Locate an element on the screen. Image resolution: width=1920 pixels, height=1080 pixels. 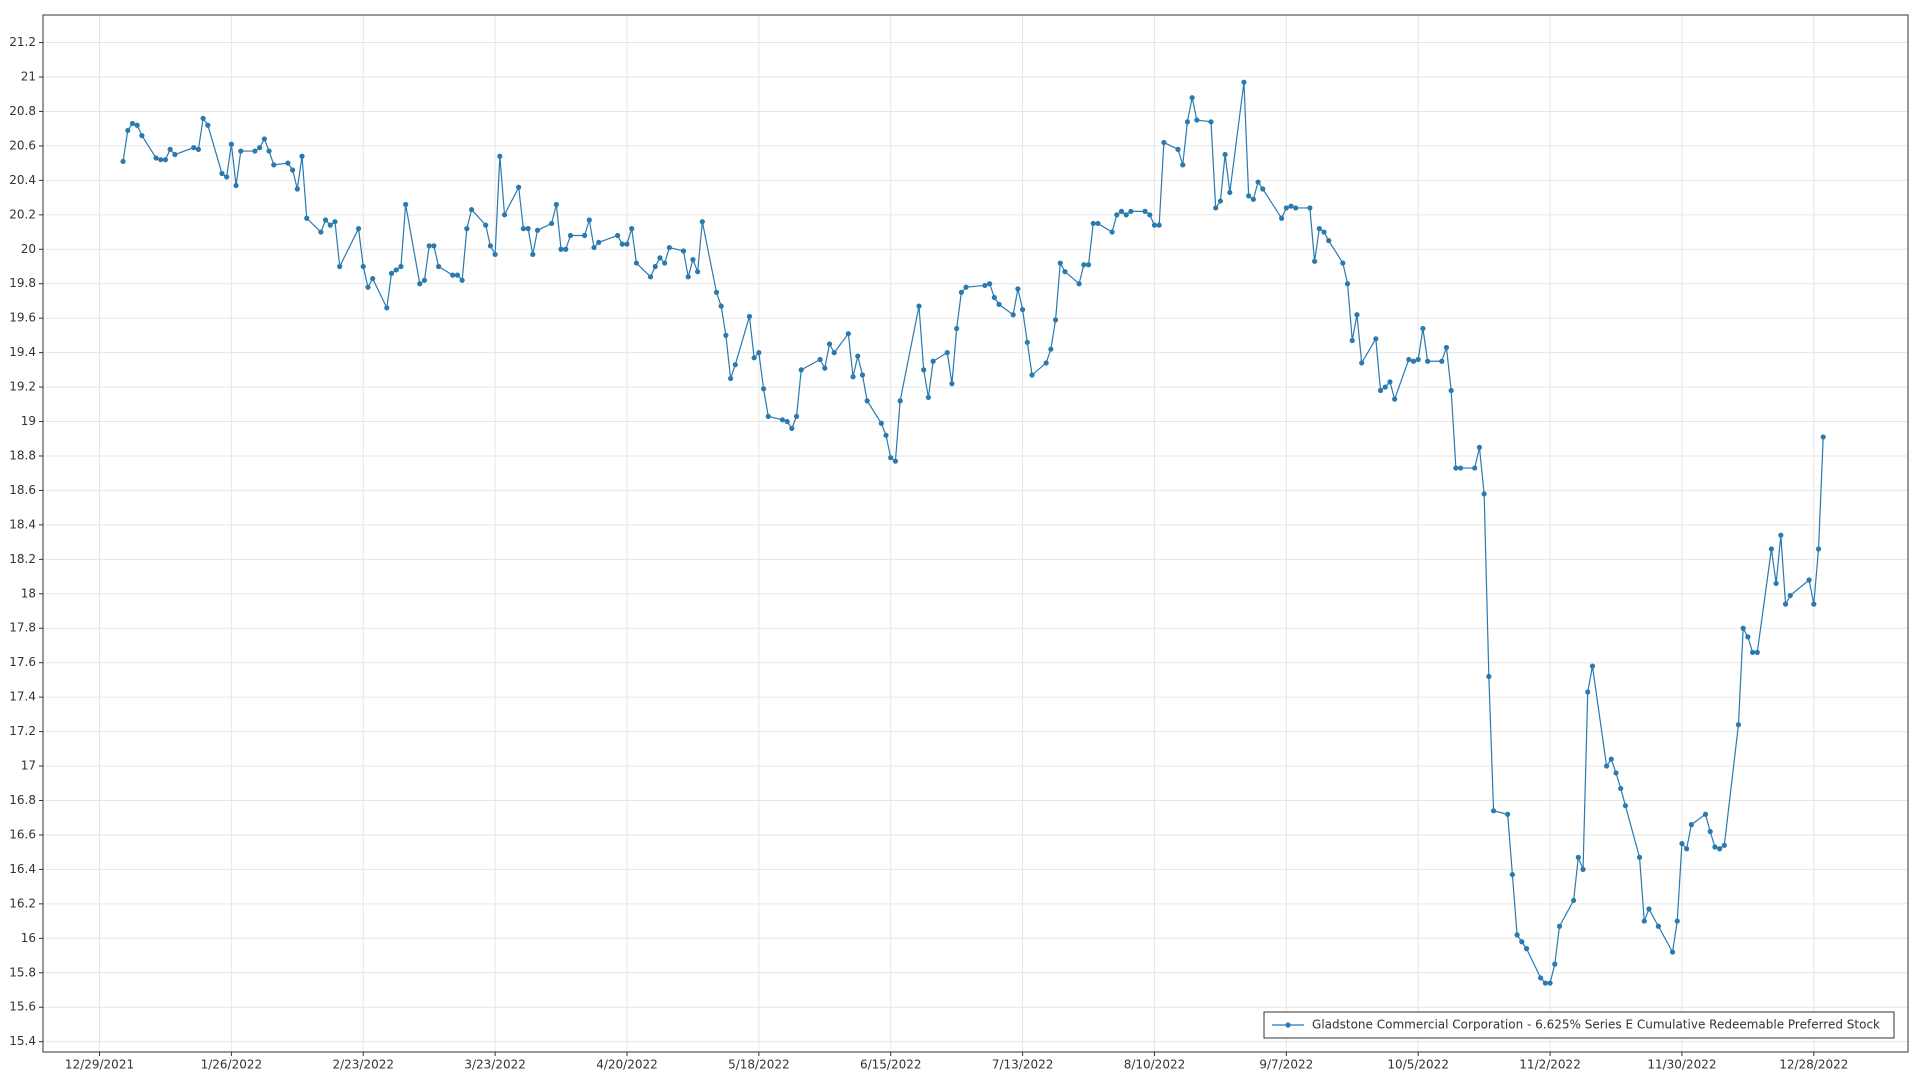
y-tick-label: 18.4 is located at coordinates (22, 524).